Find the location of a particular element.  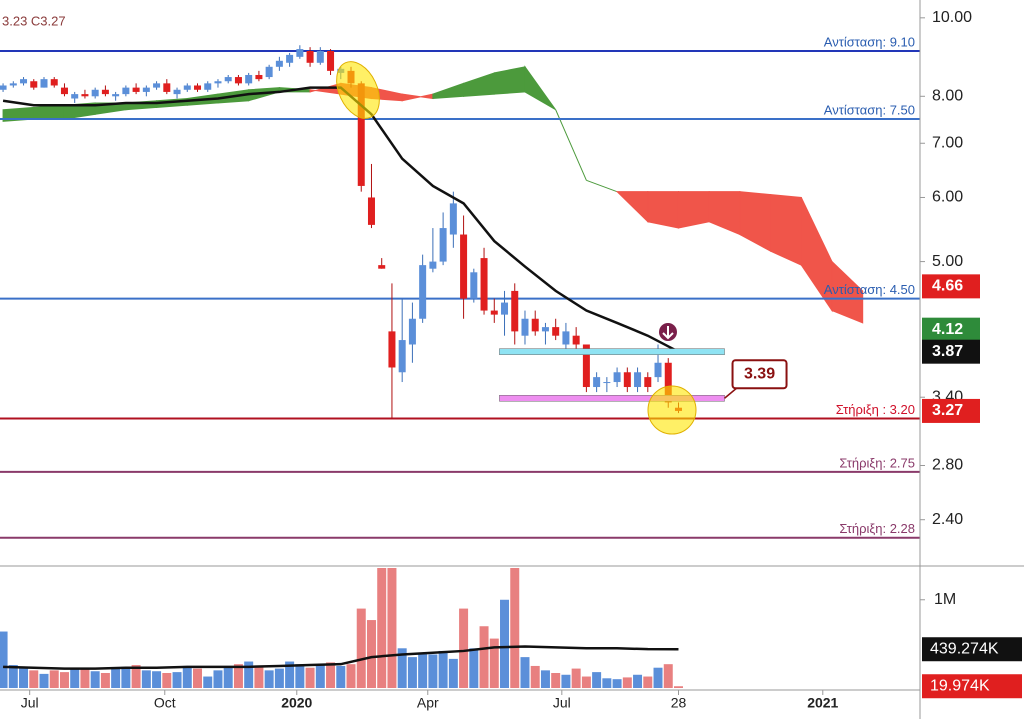

volume-ma-line is located at coordinates (341, 657).